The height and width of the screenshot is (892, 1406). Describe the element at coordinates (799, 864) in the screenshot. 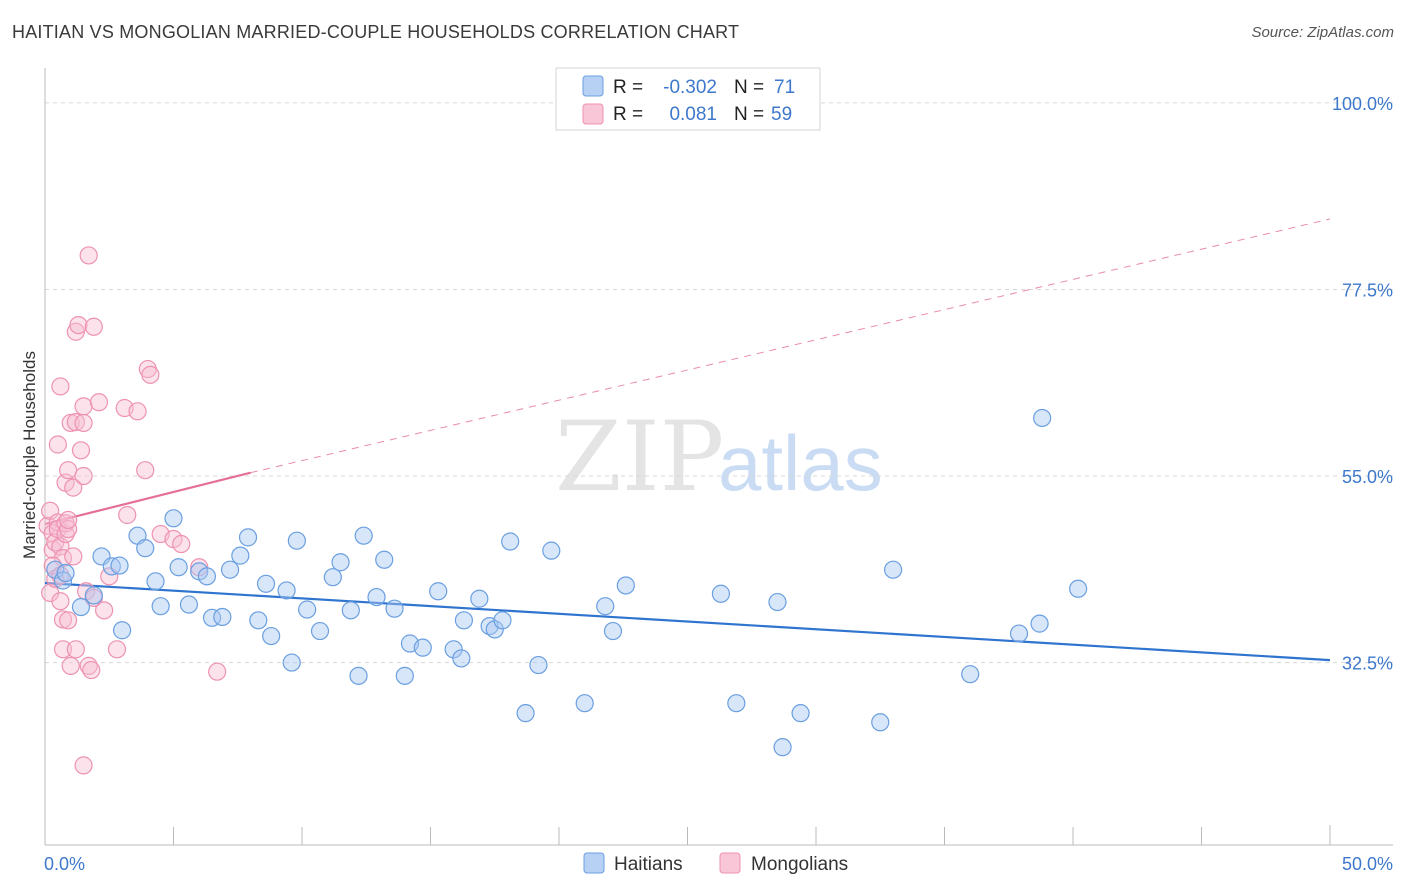

I see `legend-mongolians-label: Mongolians` at that location.